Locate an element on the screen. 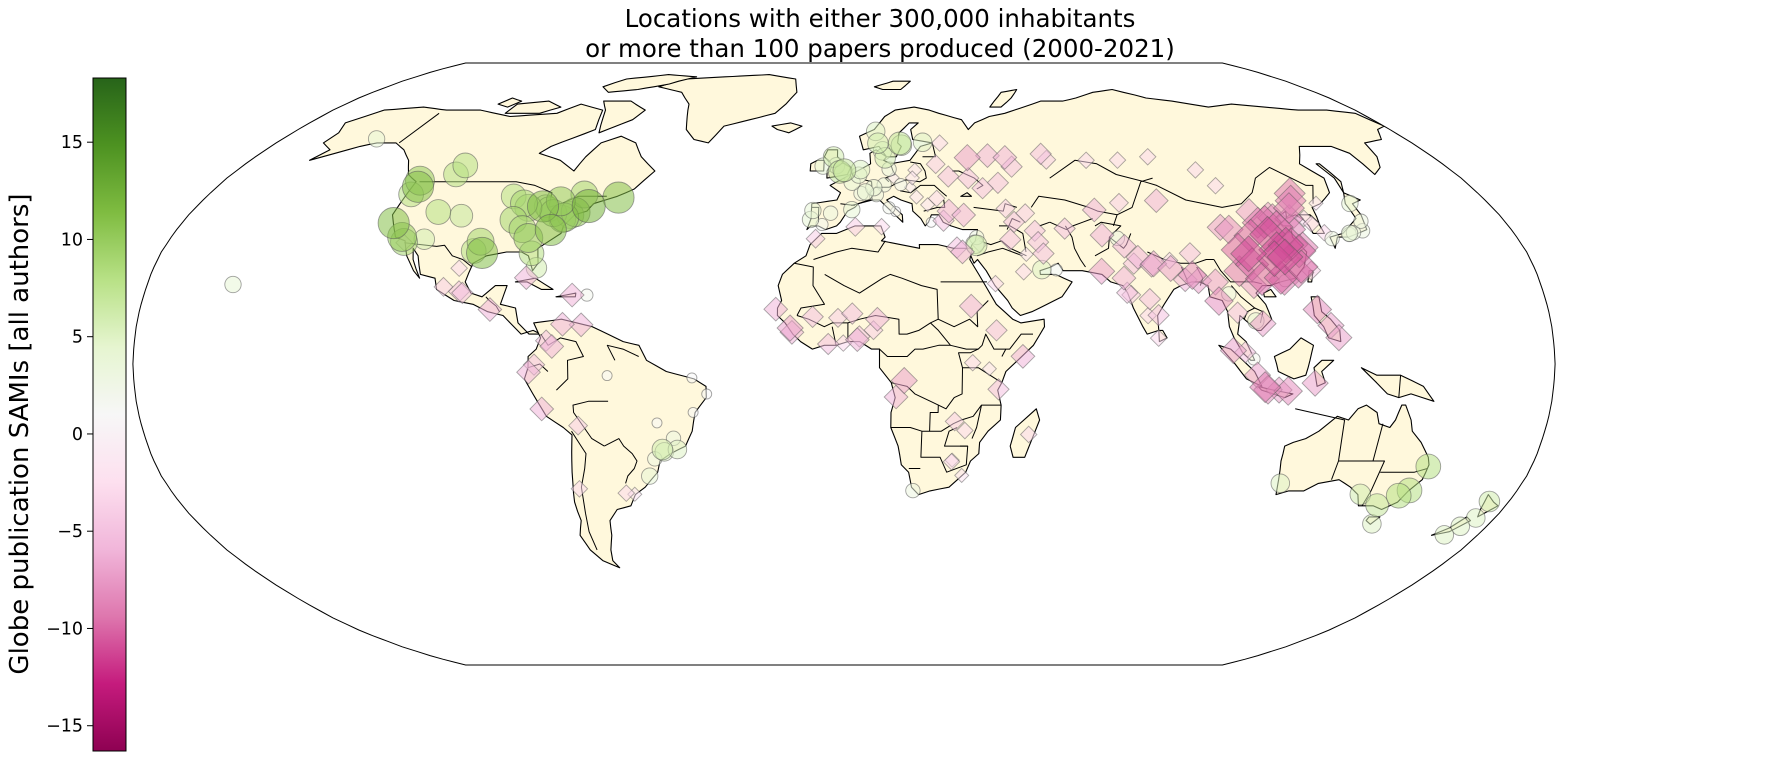 Image resolution: width=1767 pixels, height=771 pixels. colorbar-ticks: 15 10 5 0 −5 −10 −15 is located at coordinates (69, 435).